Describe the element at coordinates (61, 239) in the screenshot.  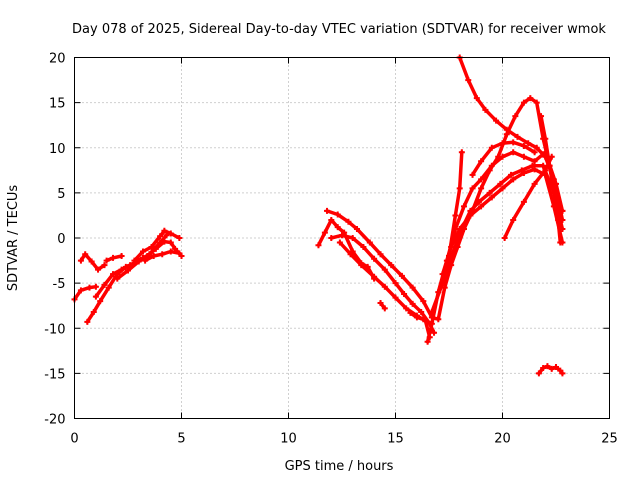
I see `y-tick-label: 0` at that location.